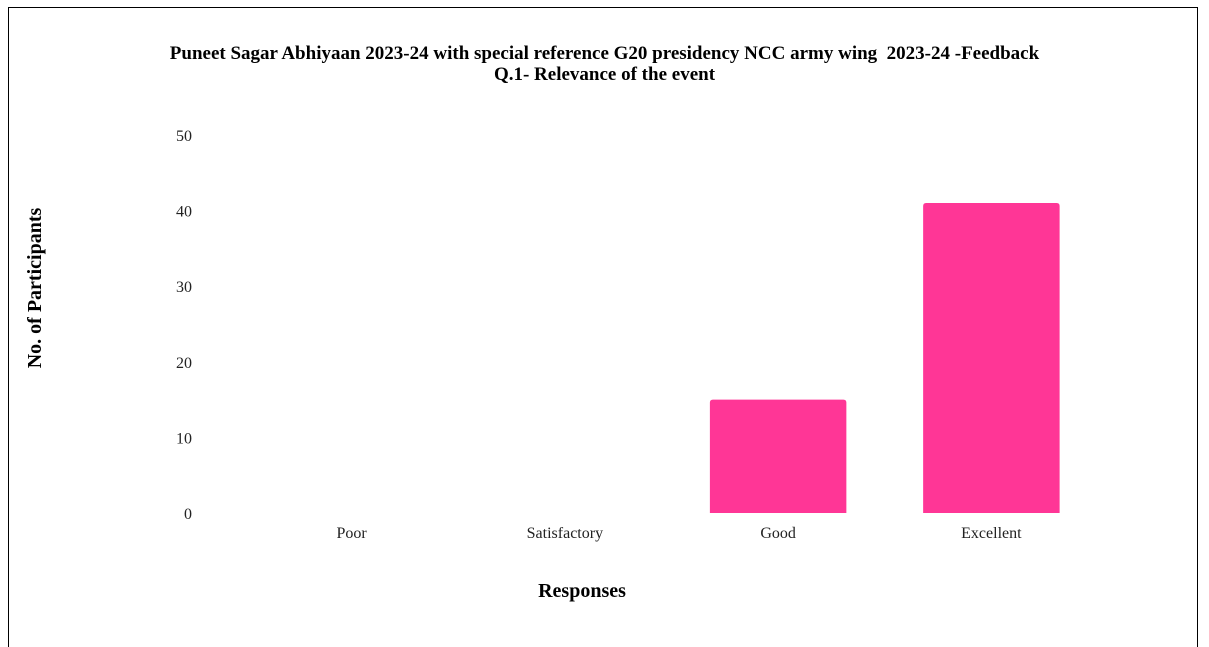 The image size is (1209, 647). Describe the element at coordinates (991, 533) in the screenshot. I see `x-tick-label: Excellent` at that location.